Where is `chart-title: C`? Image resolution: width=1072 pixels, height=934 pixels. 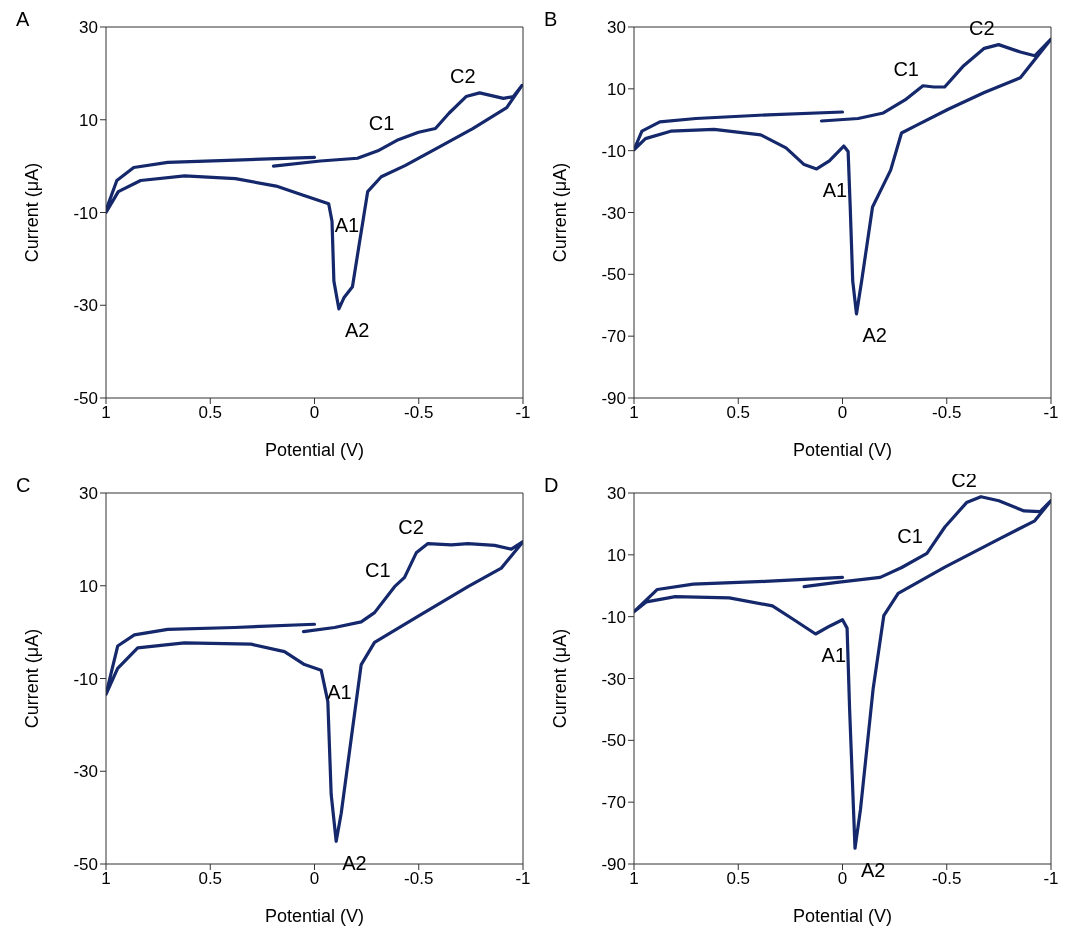 chart-title: C is located at coordinates (23, 485).